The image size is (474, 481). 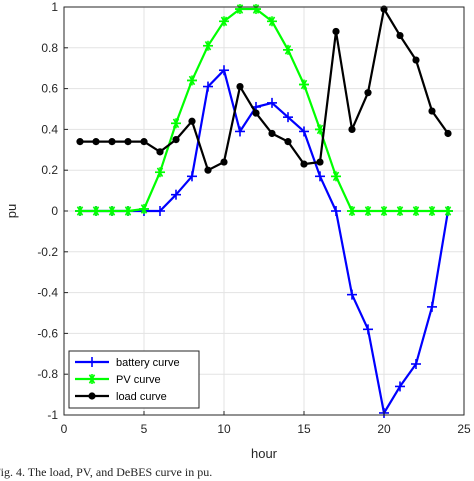 I want to click on y-tick-label: 0.8, so click(x=49, y=48).